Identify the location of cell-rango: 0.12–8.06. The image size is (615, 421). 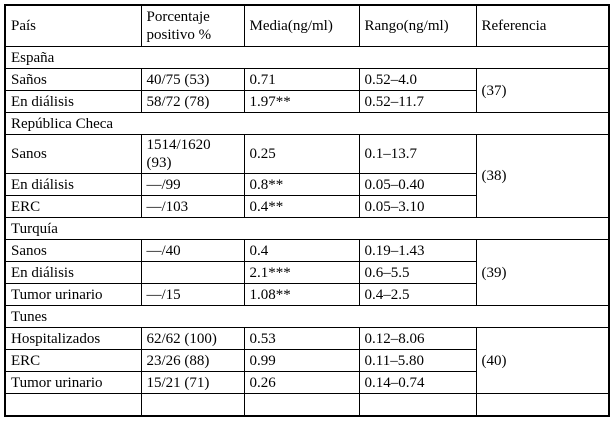
(417, 338).